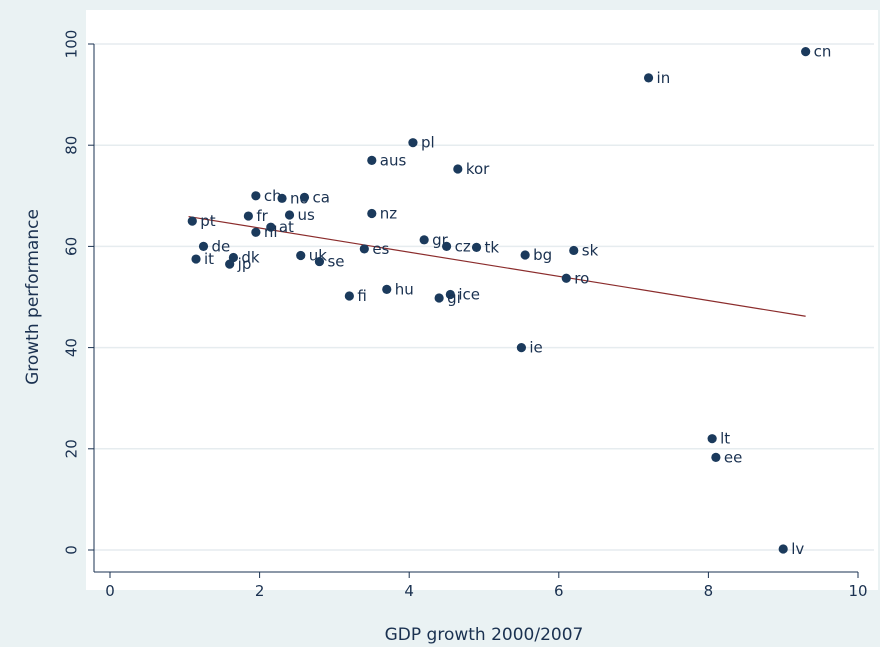  I want to click on x-tick-label: 0, so click(110, 591).